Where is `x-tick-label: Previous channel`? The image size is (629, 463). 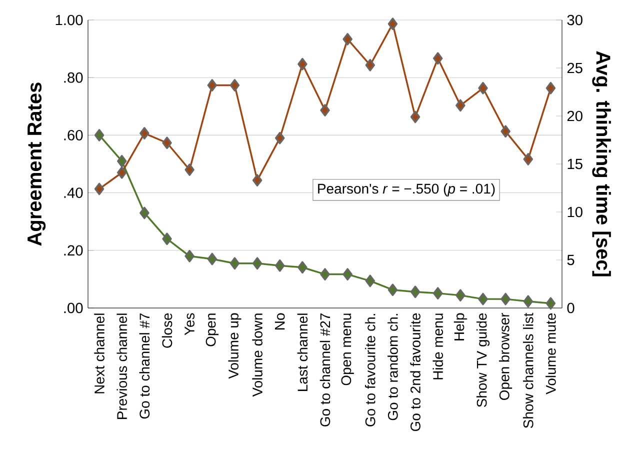
x-tick-label: Previous channel is located at coordinates (122, 366).